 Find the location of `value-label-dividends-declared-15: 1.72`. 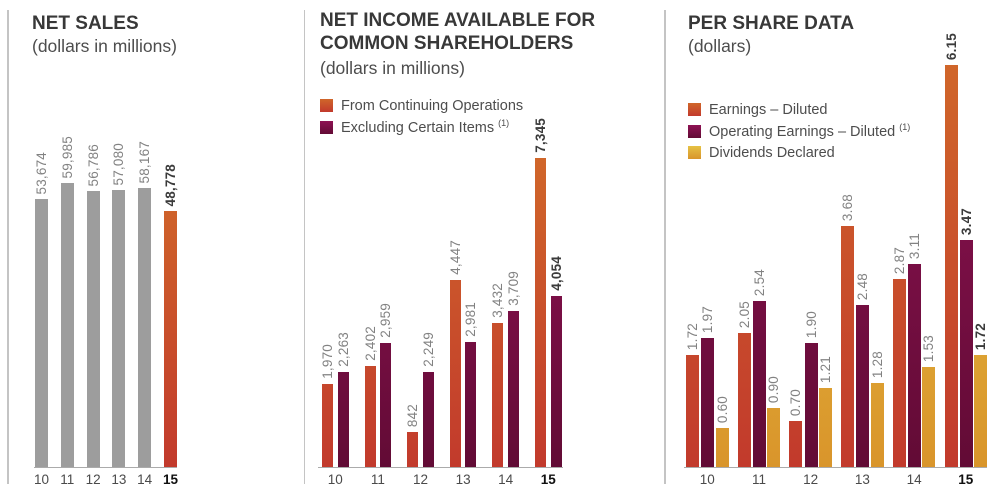

value-label-dividends-declared-15: 1.72 is located at coordinates (981, 336).